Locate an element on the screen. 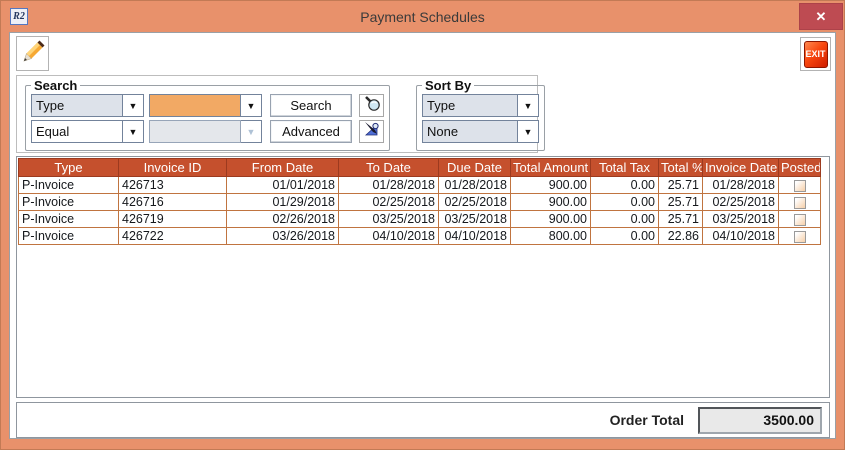 The image size is (845, 450). column-header-invoice-id: Invoice ID is located at coordinates (172, 167).